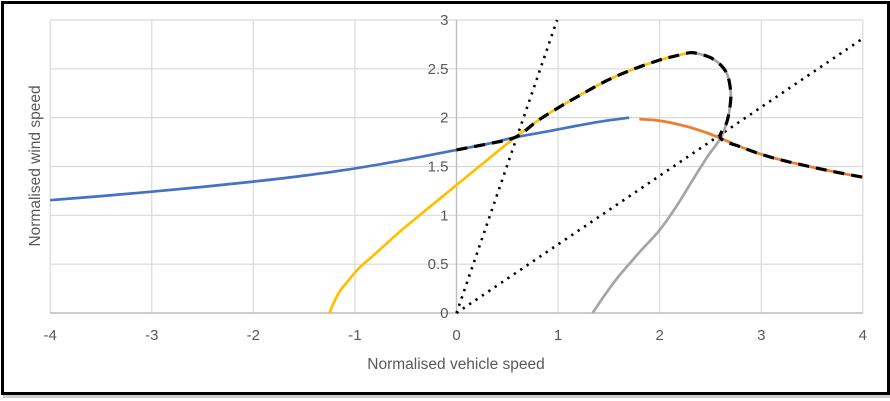  I want to click on x-tick-label: 0, so click(456, 335).